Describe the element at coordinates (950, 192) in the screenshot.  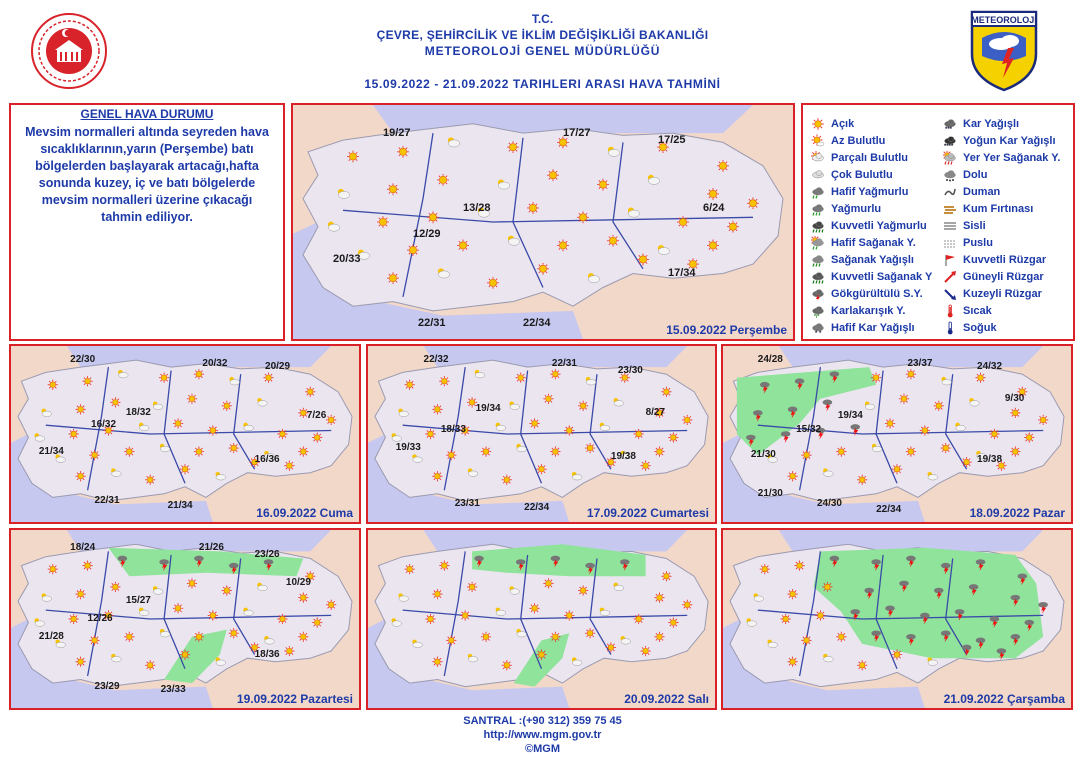
I see `smoke-icon` at that location.